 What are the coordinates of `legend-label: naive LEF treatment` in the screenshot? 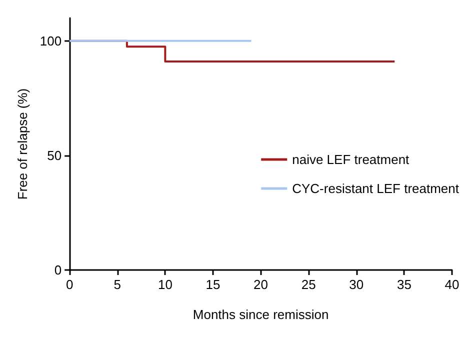 It's located at (351, 159).